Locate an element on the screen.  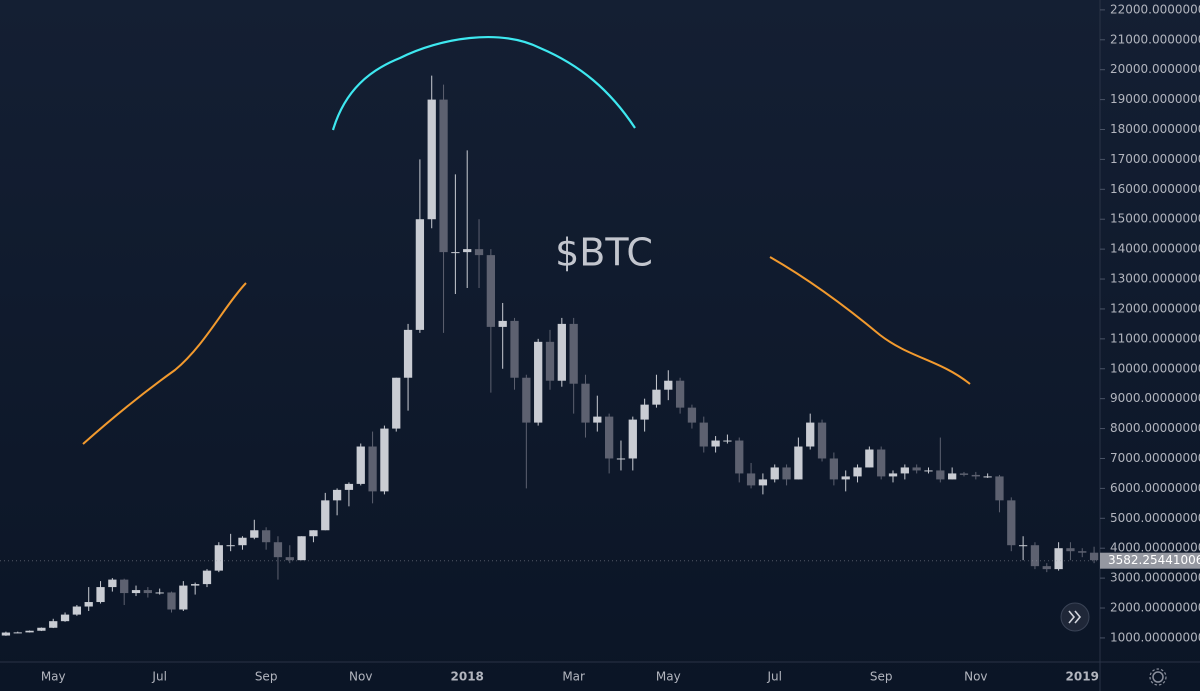
y-tick-label: 7000.00000000 is located at coordinates (1155, 458).